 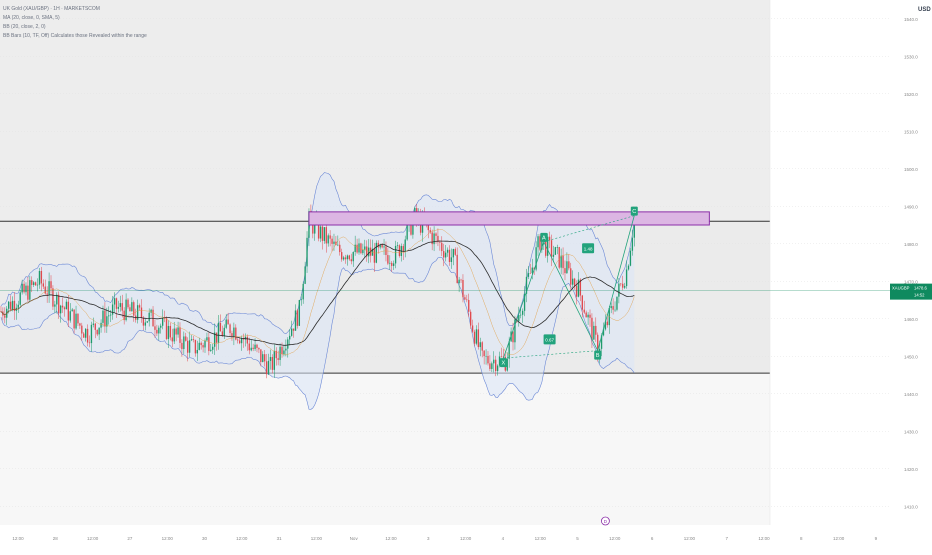 What do you see at coordinates (24, 27) in the screenshot?
I see `legend-bb: BB (20, close, 2, 0)` at bounding box center [24, 27].